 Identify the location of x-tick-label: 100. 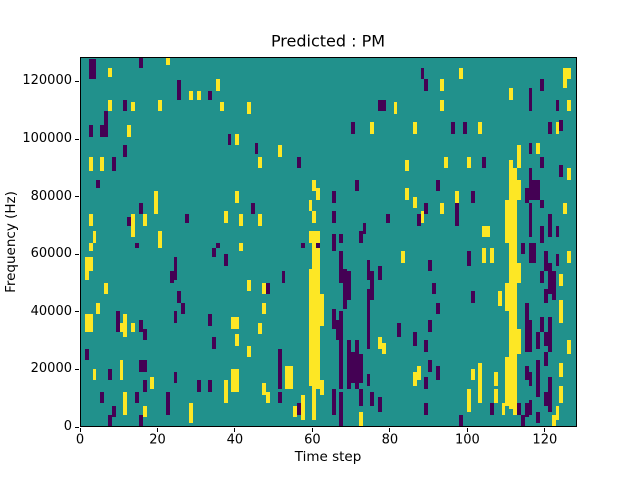
(467, 440).